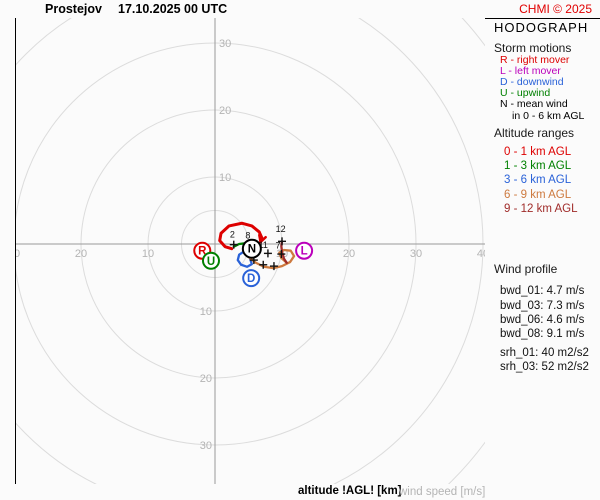  I want to click on storm-marker-letter-D: D, so click(251, 279).